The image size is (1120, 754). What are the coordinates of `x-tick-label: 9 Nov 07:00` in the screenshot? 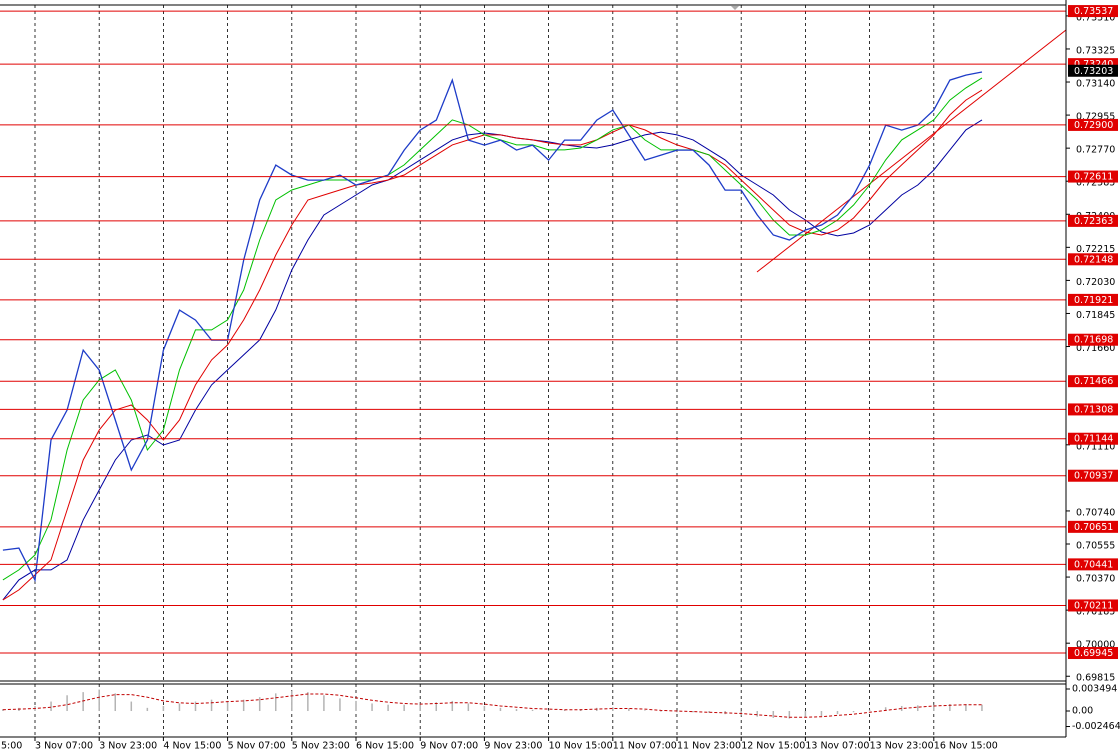 It's located at (449, 746).